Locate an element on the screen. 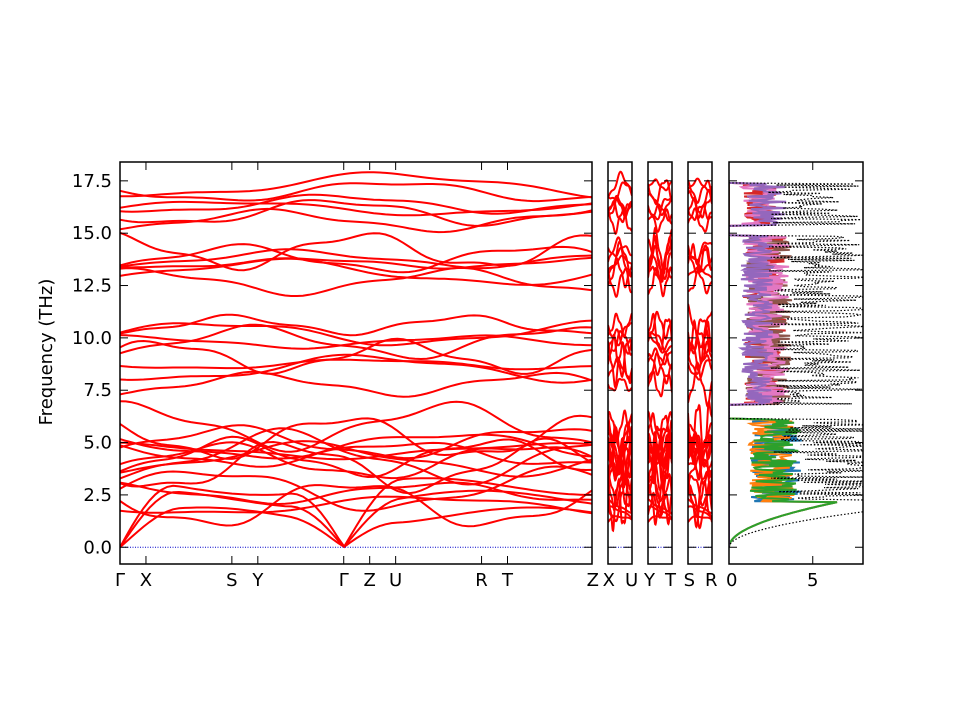 The image size is (960, 720). bands-xu-panel is located at coordinates (620, 359).